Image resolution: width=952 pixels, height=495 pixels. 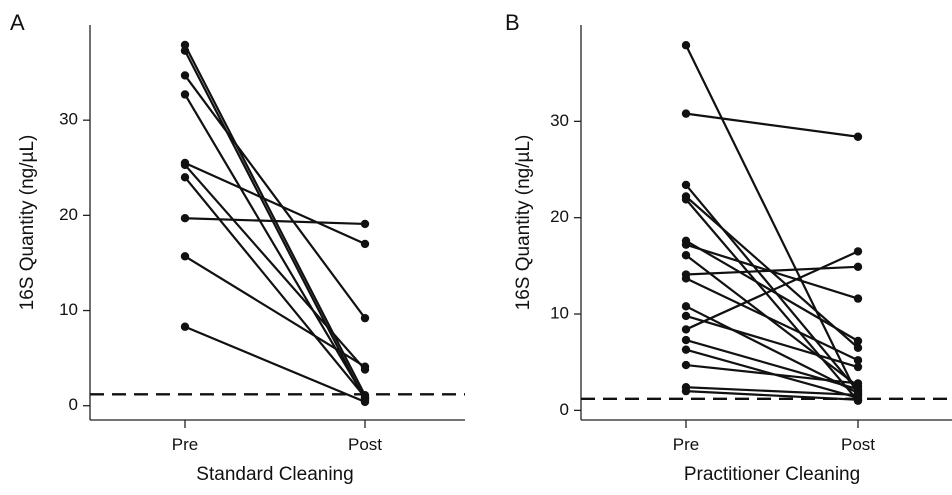 I want to click on panel-a-y-tick-label: 20, so click(x=68, y=214).